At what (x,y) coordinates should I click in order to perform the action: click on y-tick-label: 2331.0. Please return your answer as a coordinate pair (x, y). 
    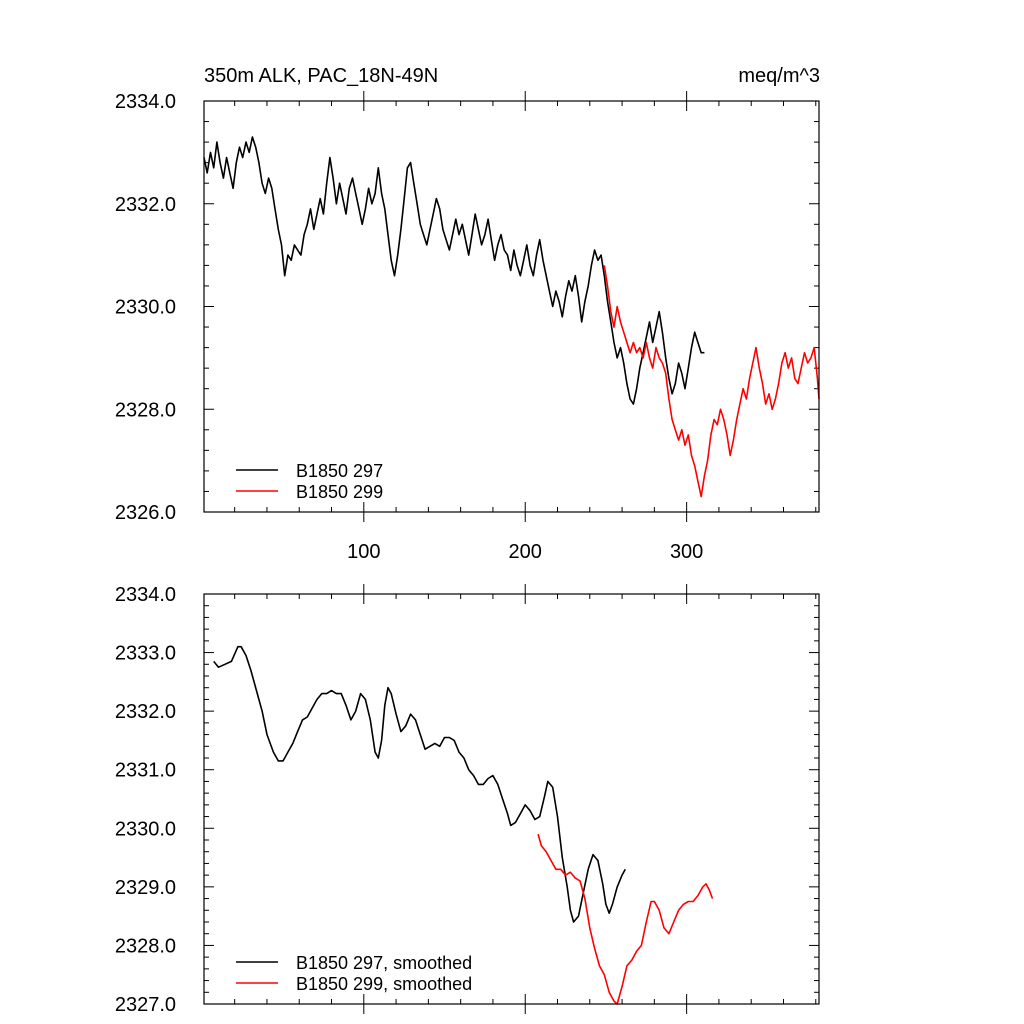
    Looking at the image, I should click on (145, 771).